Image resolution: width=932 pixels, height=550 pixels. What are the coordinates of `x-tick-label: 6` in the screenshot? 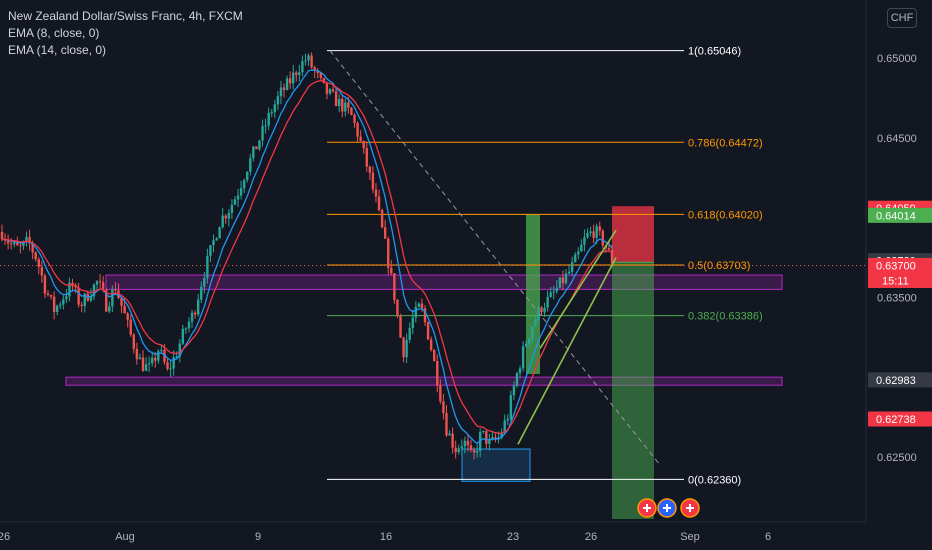 It's located at (768, 537).